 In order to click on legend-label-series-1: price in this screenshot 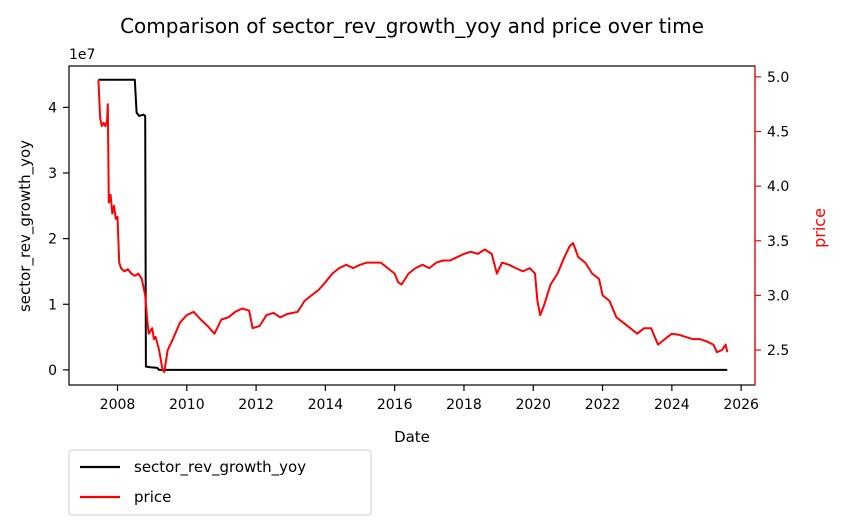, I will do `click(152, 497)`.